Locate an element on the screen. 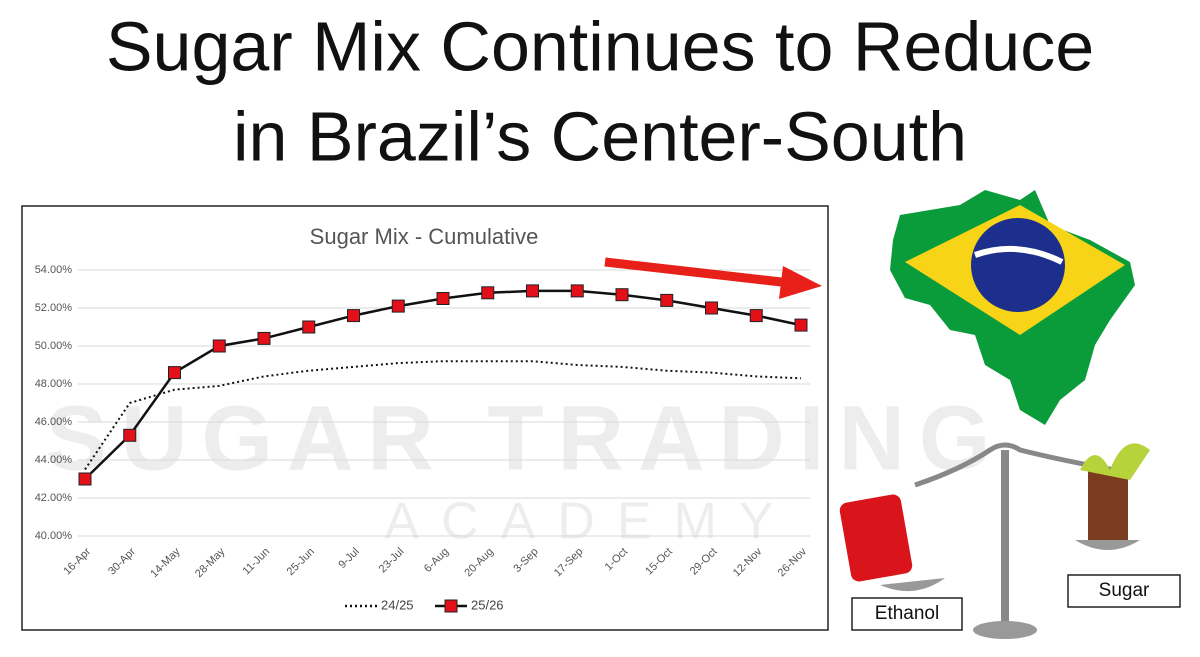  scale-label: Ethanol is located at coordinates (907, 613).